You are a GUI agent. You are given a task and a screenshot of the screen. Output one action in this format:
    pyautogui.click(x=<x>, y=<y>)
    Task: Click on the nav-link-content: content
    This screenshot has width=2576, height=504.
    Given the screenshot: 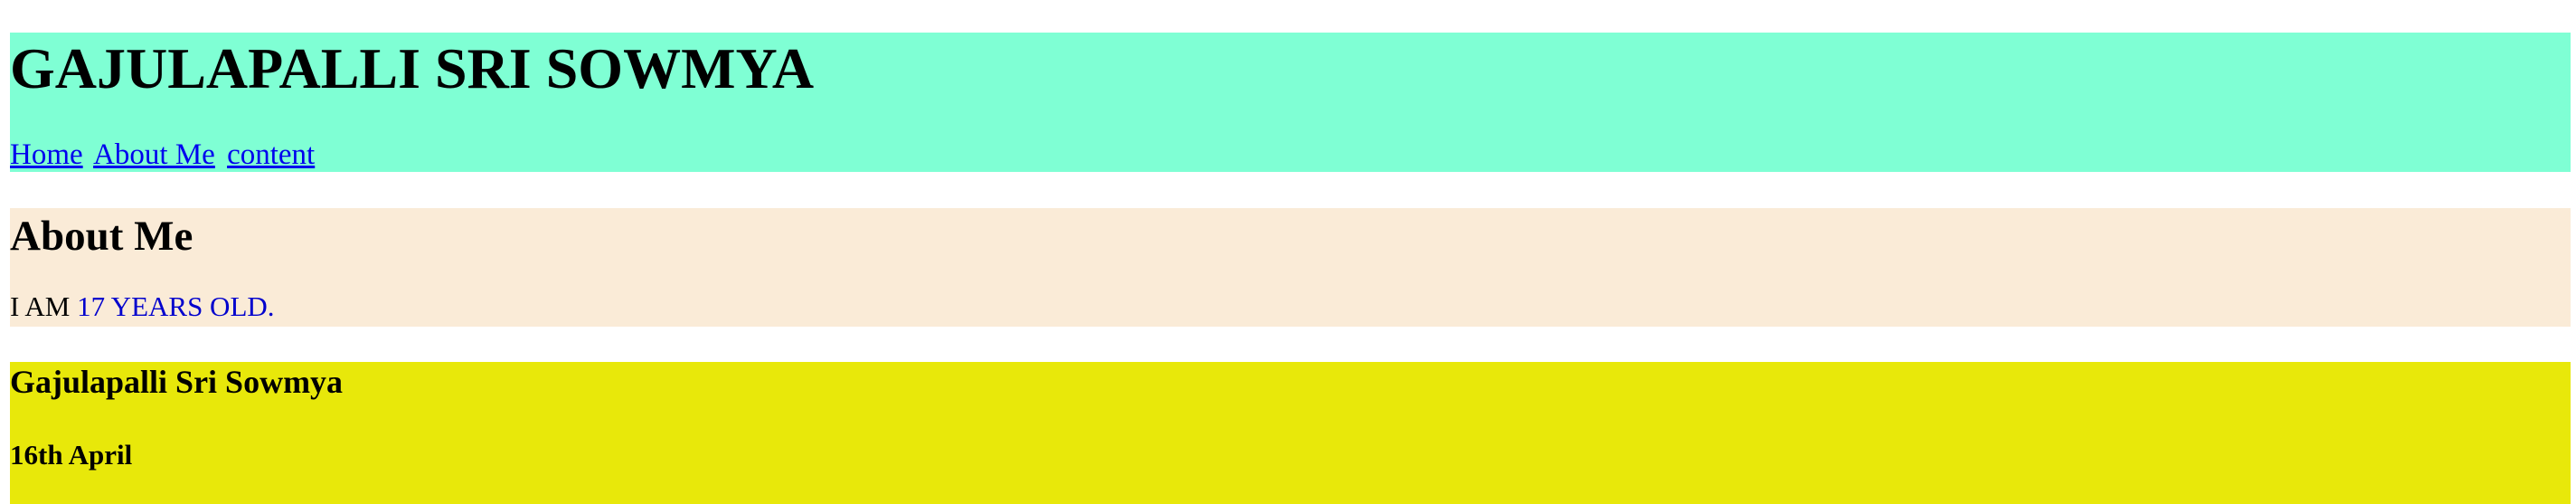 What is the action you would take?
    pyautogui.click(x=271, y=155)
    